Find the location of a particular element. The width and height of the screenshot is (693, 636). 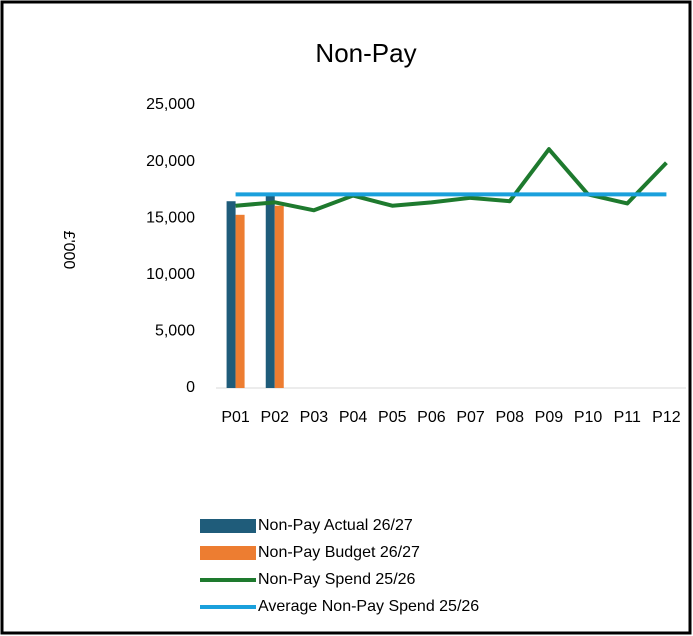

legend-label: Non-Pay Actual 26/27 is located at coordinates (335, 525).